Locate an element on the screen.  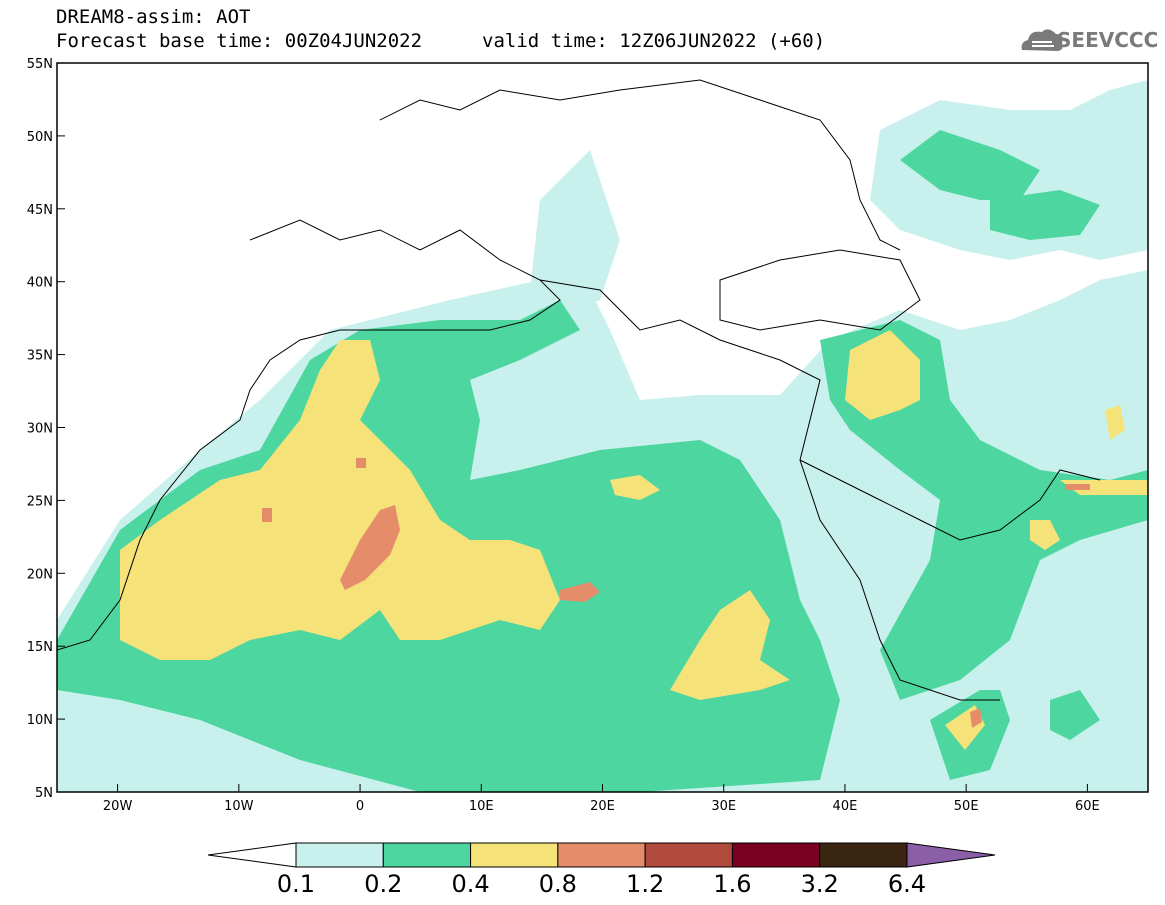
colorbar-label: 0.8 is located at coordinates (557, 884).